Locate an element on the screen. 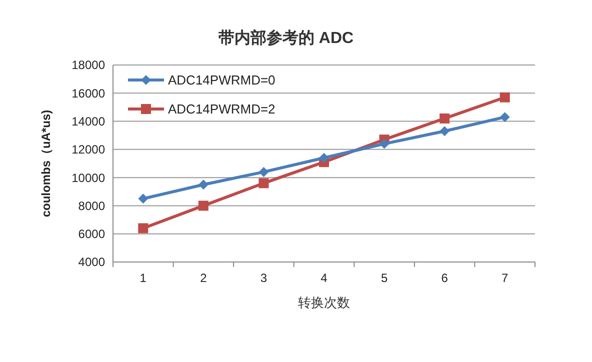  x-tick-label: 5 is located at coordinates (384, 278).